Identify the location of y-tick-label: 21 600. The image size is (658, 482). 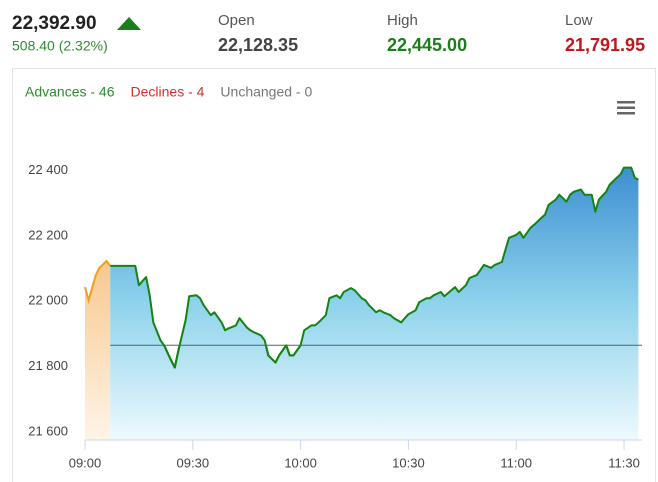
(48, 430).